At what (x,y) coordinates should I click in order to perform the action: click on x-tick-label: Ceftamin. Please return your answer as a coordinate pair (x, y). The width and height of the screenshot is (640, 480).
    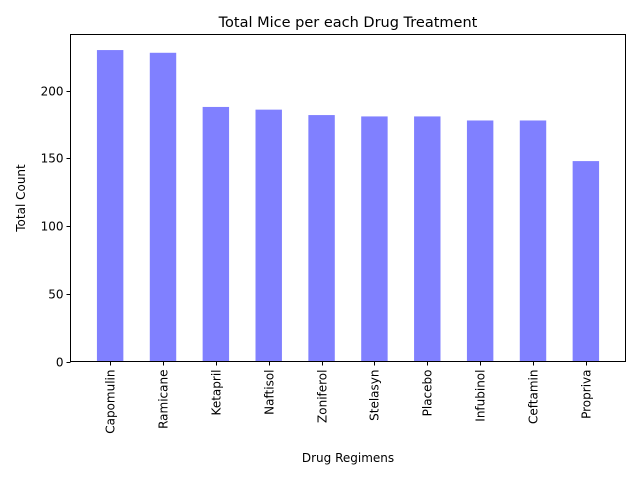
    Looking at the image, I should click on (534, 397).